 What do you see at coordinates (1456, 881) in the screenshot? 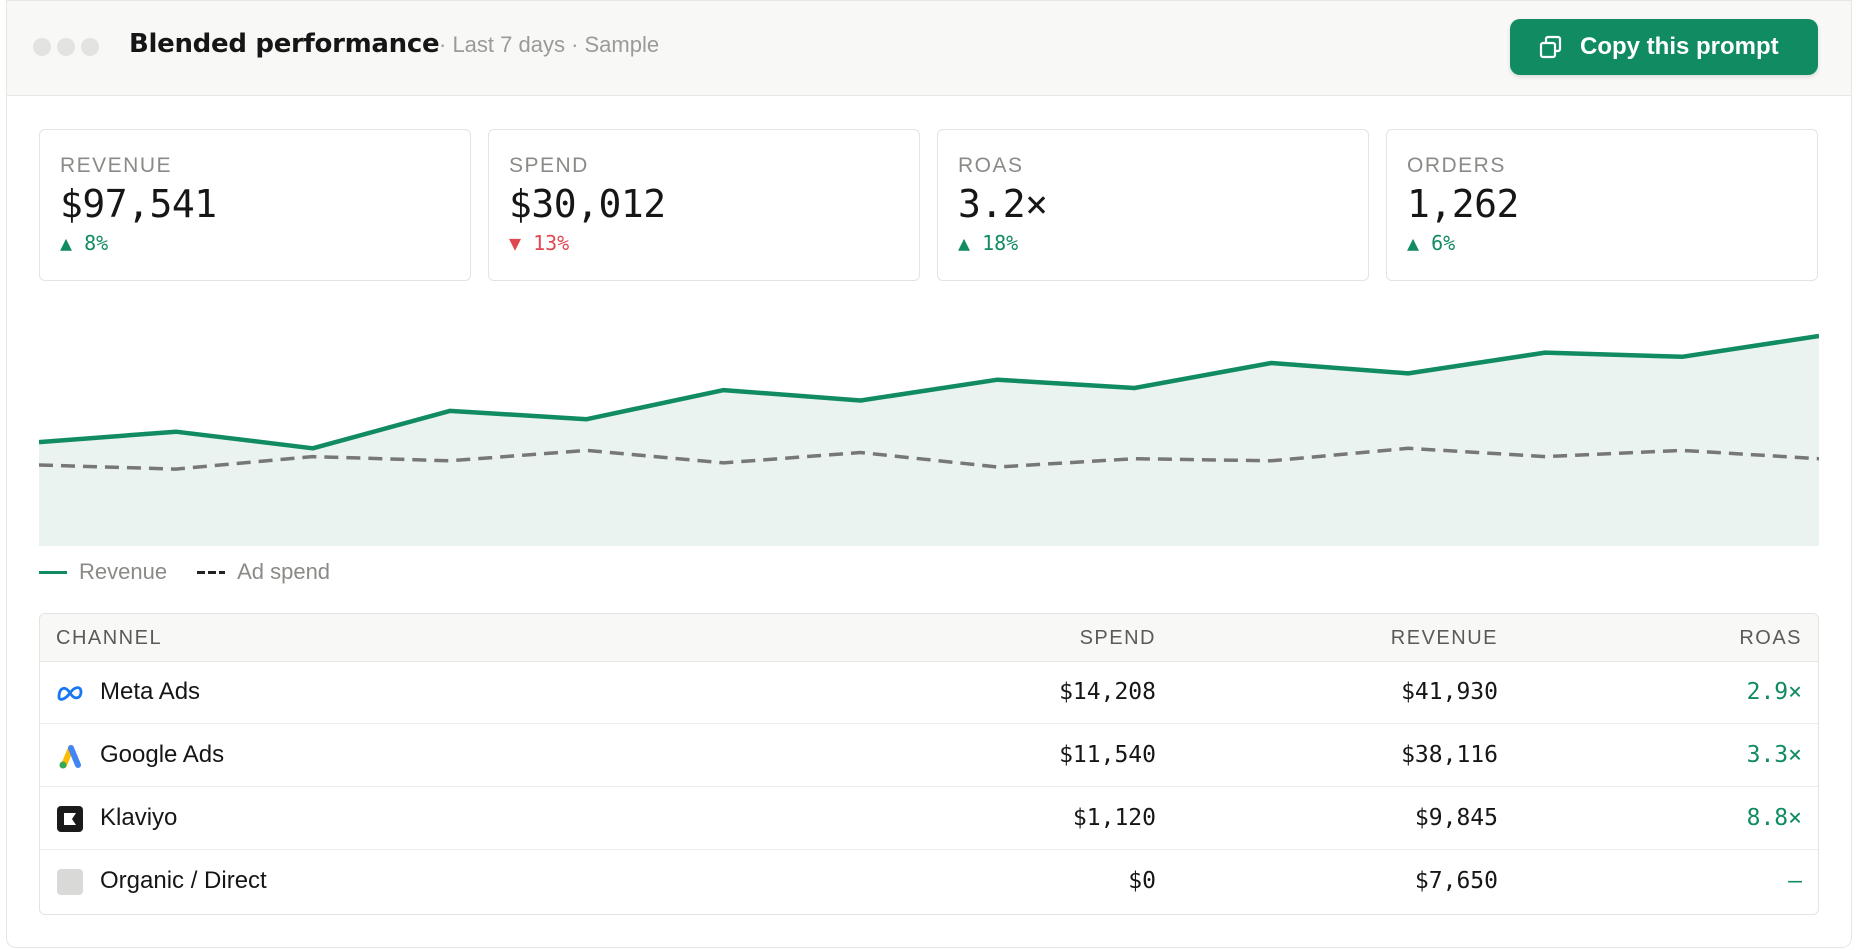
I see `revenue-value: $7,650` at bounding box center [1456, 881].